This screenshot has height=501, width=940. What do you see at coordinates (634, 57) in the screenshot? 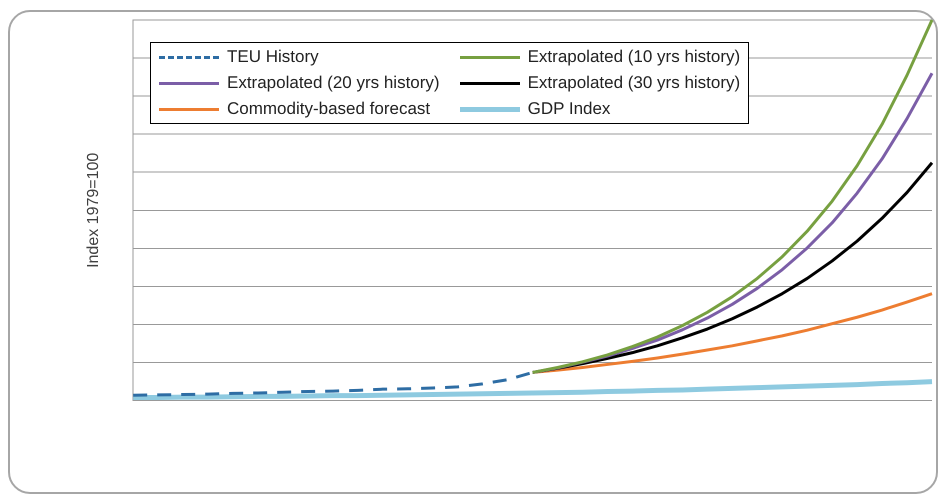
I see `legend-label: Extrapolated (10 yrs history)` at bounding box center [634, 57].